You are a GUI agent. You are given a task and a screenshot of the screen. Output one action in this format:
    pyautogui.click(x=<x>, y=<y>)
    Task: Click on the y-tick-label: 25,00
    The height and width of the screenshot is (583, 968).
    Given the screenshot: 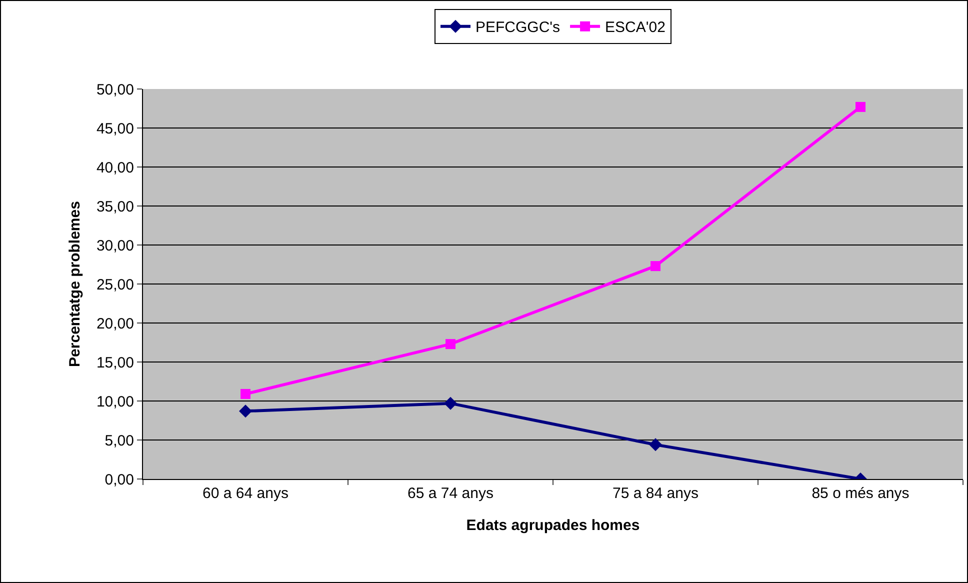 What is the action you would take?
    pyautogui.click(x=115, y=285)
    